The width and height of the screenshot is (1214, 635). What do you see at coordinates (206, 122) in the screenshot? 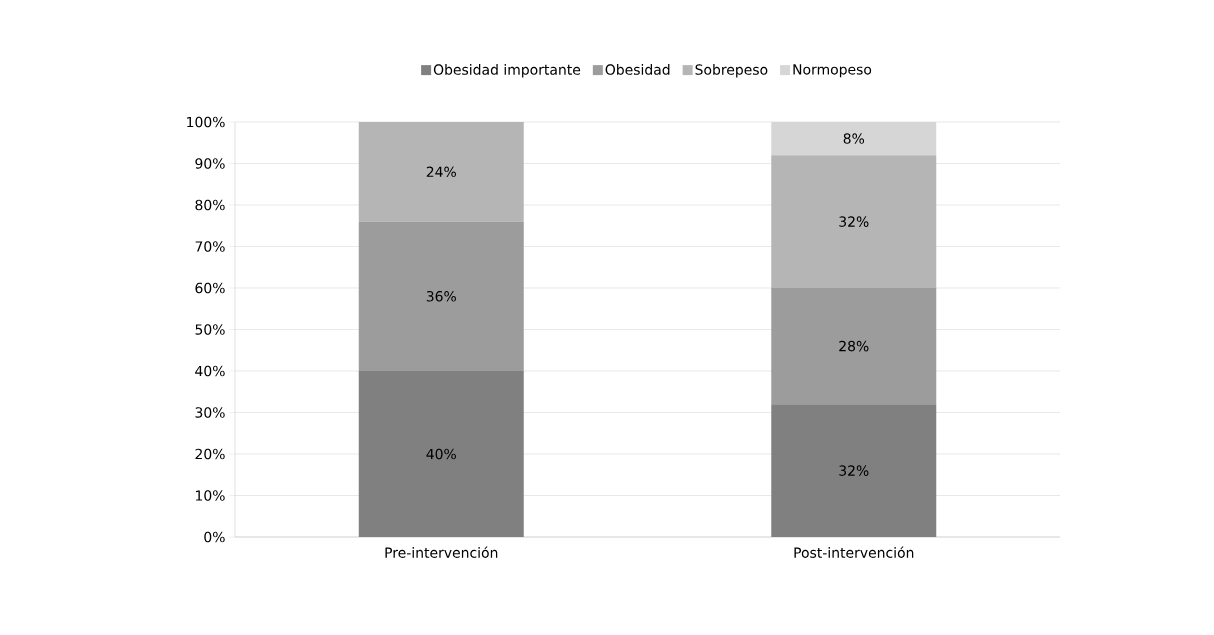
I see `y-tick-label: 100%` at bounding box center [206, 122].